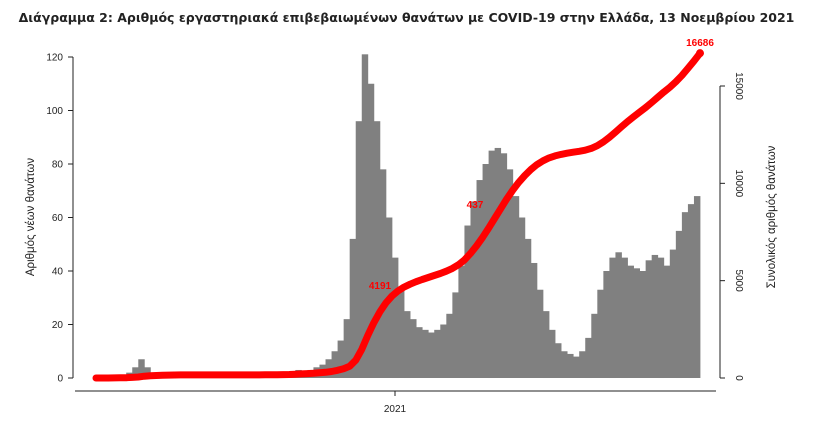 The image size is (813, 432). What do you see at coordinates (700, 53) in the screenshot?
I see `total-marker` at bounding box center [700, 53].